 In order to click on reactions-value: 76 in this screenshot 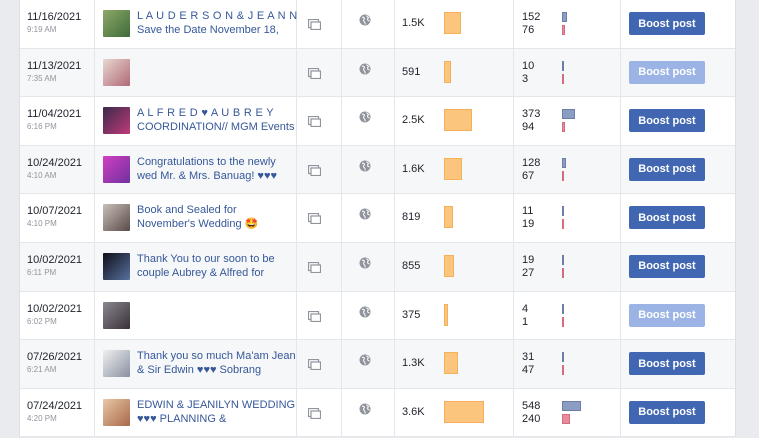, I will do `click(528, 30)`.